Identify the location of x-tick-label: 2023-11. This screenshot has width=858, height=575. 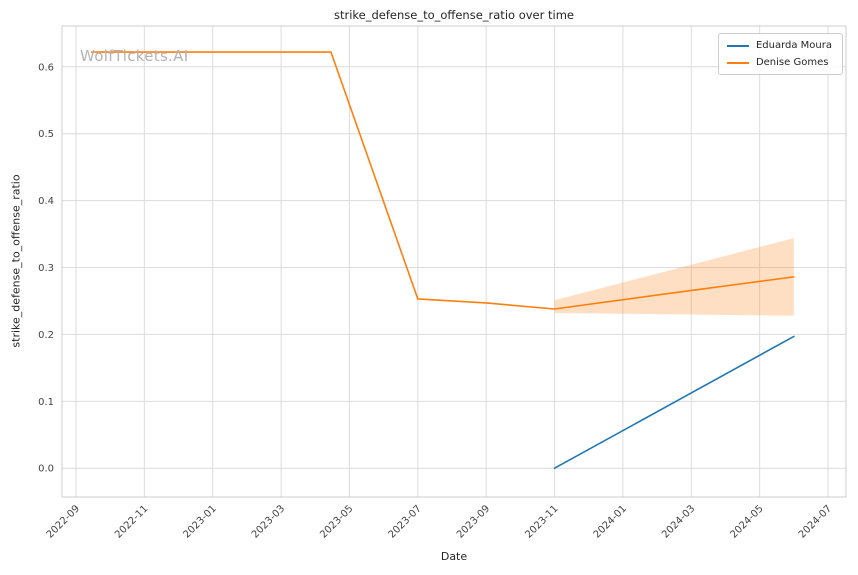
(541, 521).